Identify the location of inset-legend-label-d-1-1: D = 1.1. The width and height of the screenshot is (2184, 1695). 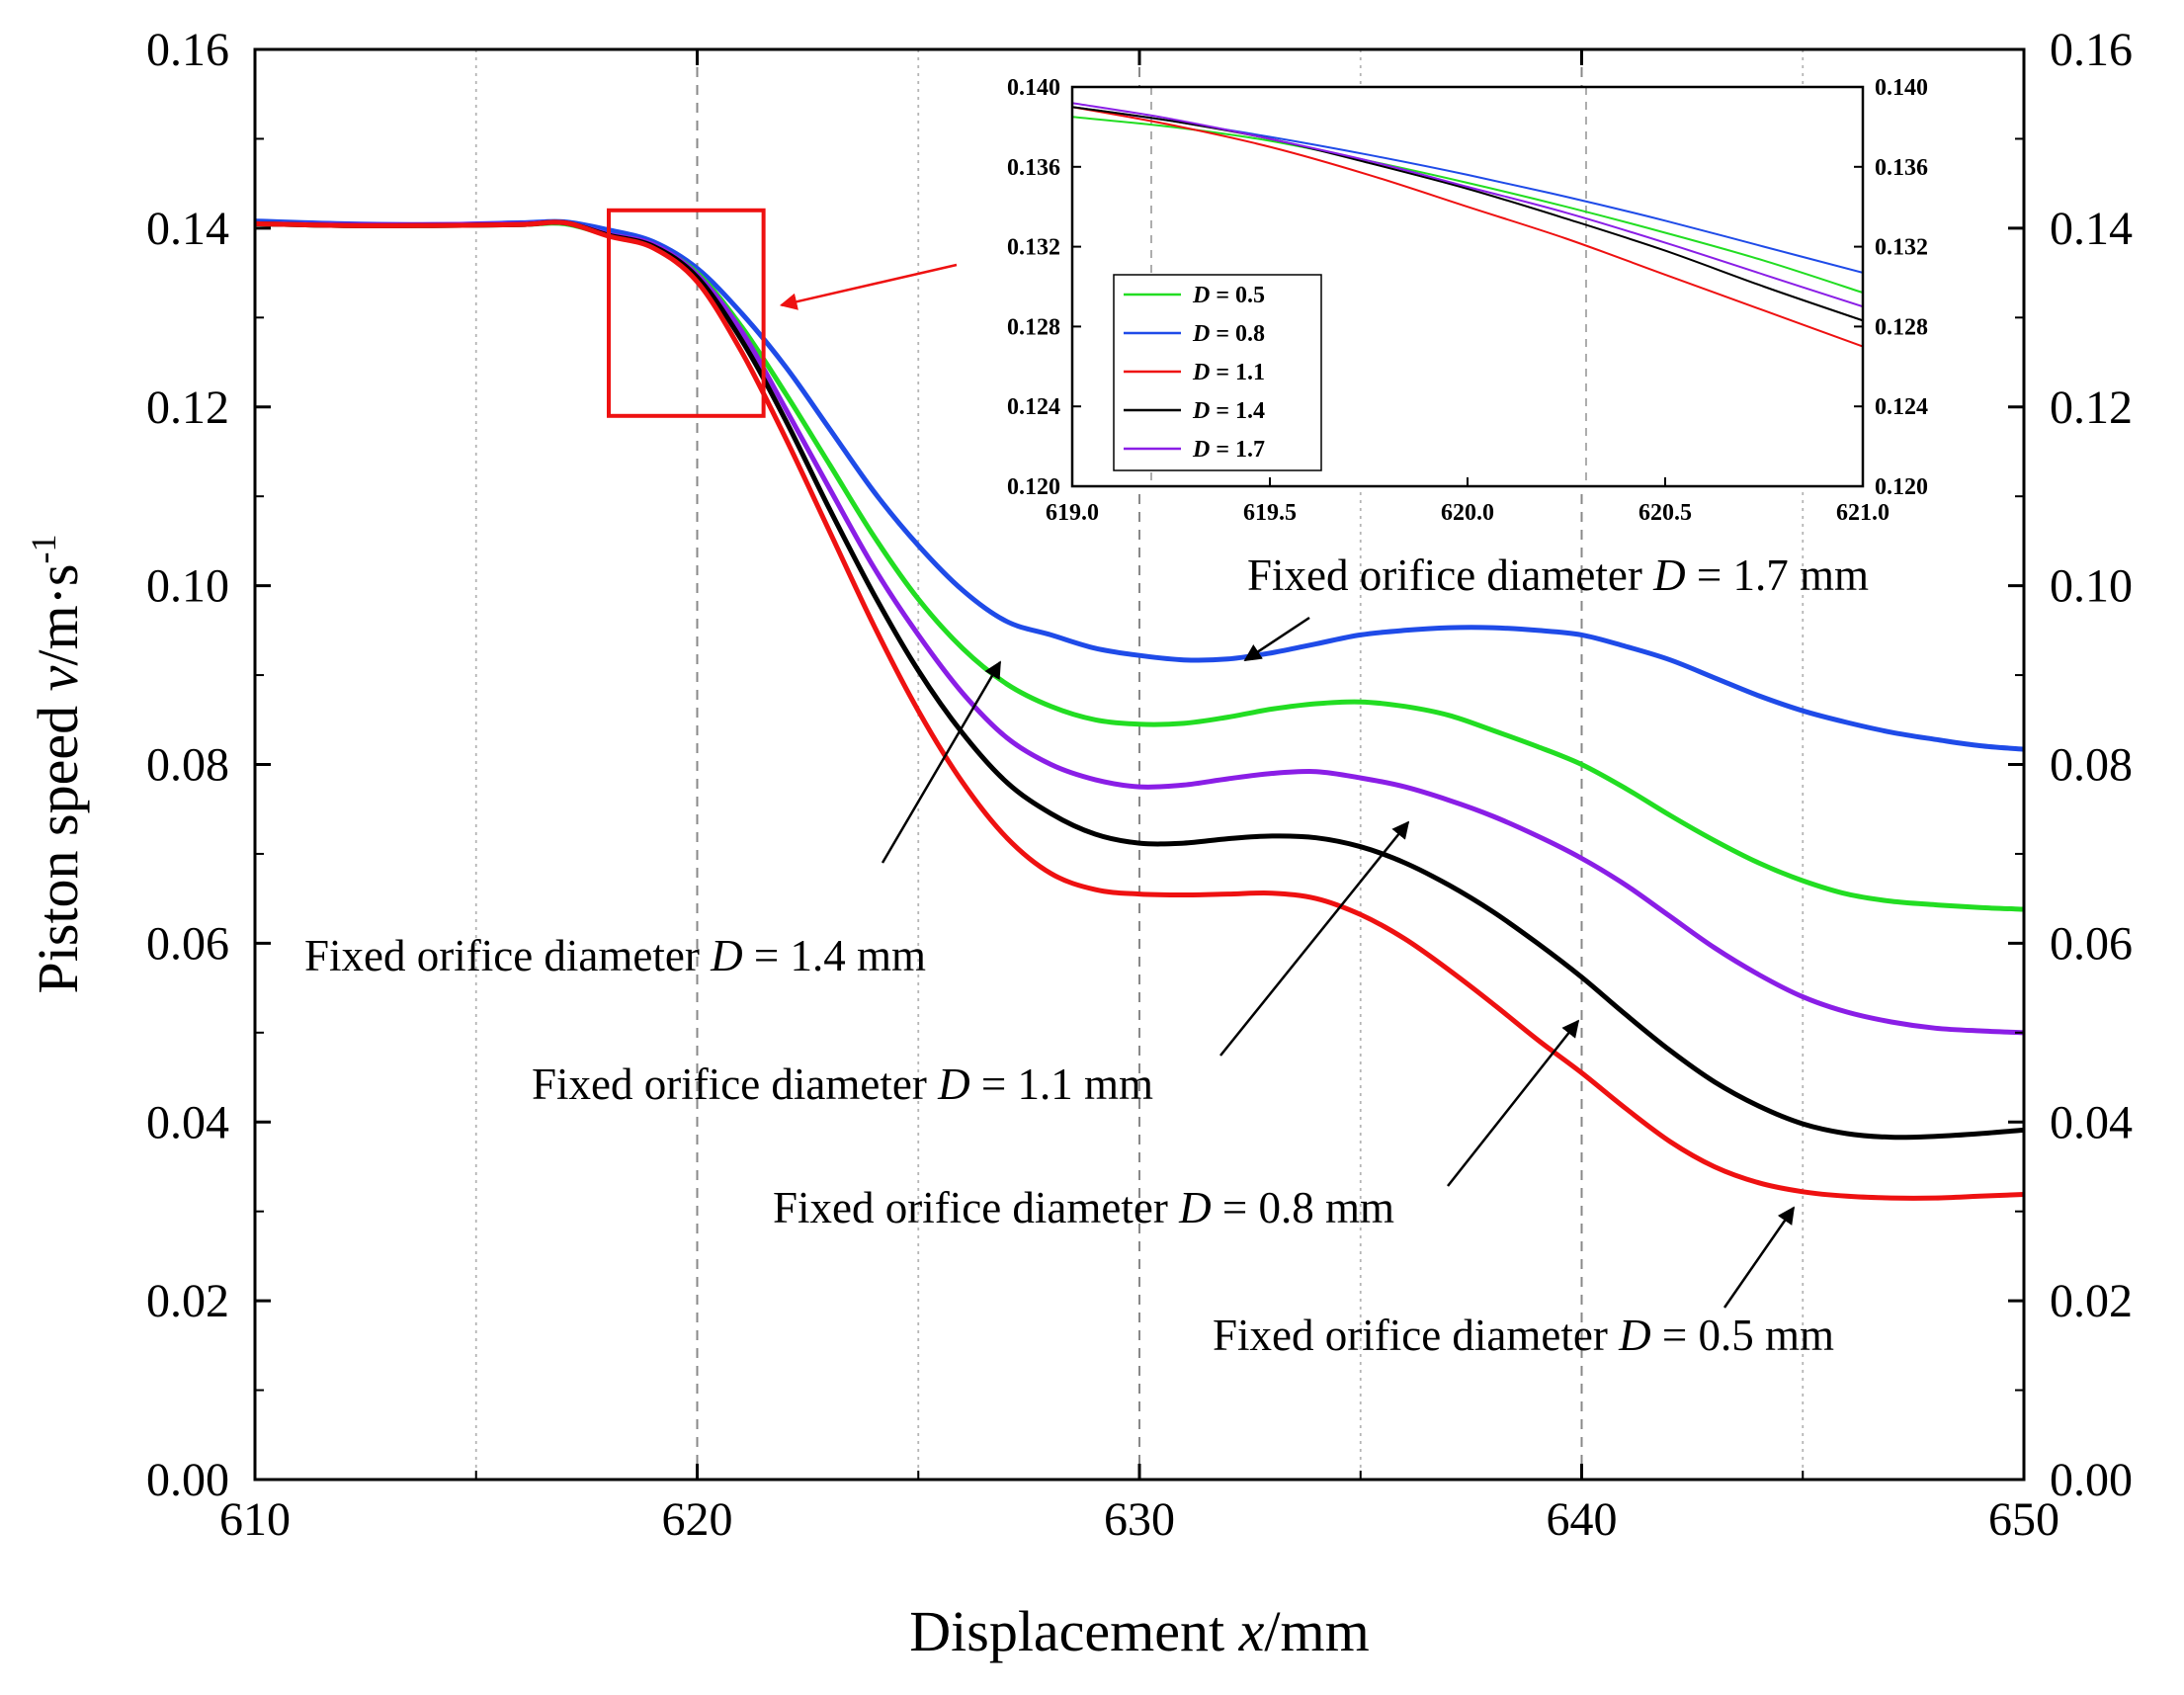
(1228, 372).